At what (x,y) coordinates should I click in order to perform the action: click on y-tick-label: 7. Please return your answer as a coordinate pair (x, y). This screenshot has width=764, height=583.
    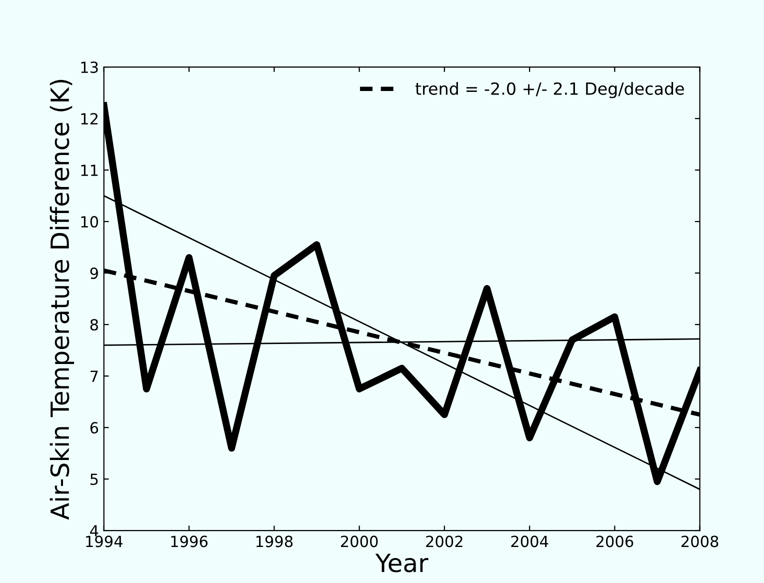
    Looking at the image, I should click on (94, 376).